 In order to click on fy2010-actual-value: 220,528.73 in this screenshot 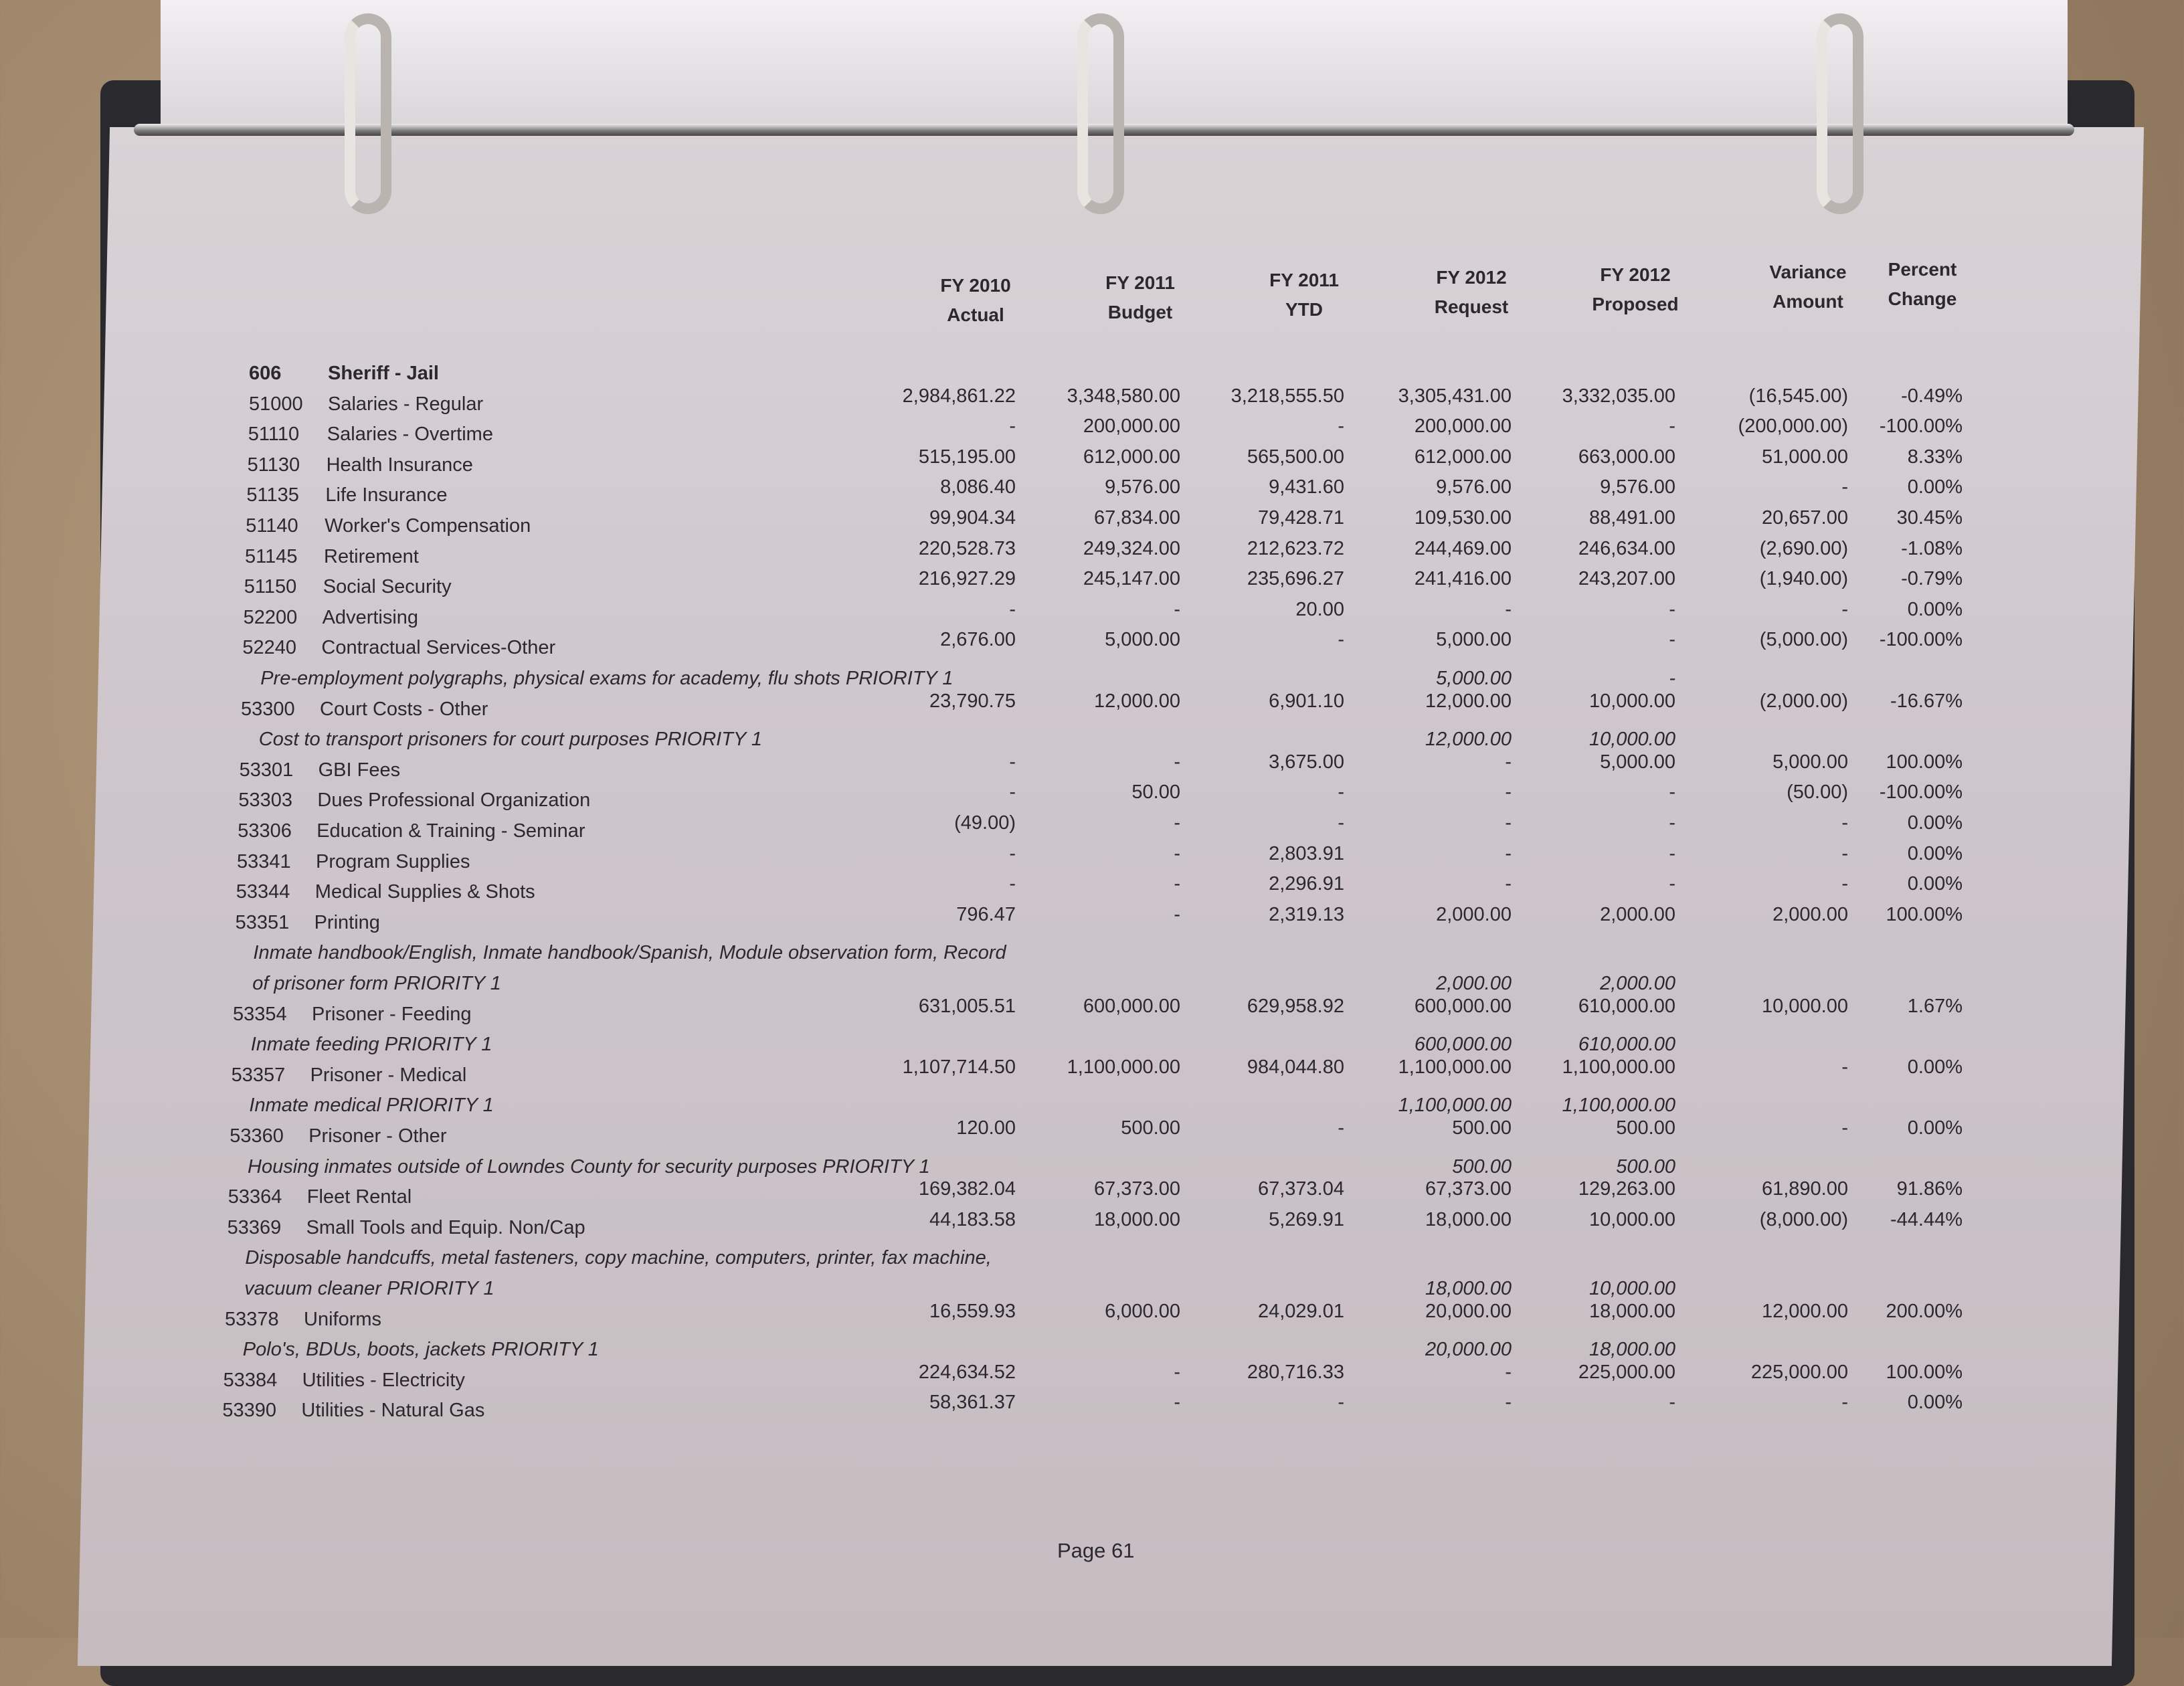, I will do `click(967, 548)`.